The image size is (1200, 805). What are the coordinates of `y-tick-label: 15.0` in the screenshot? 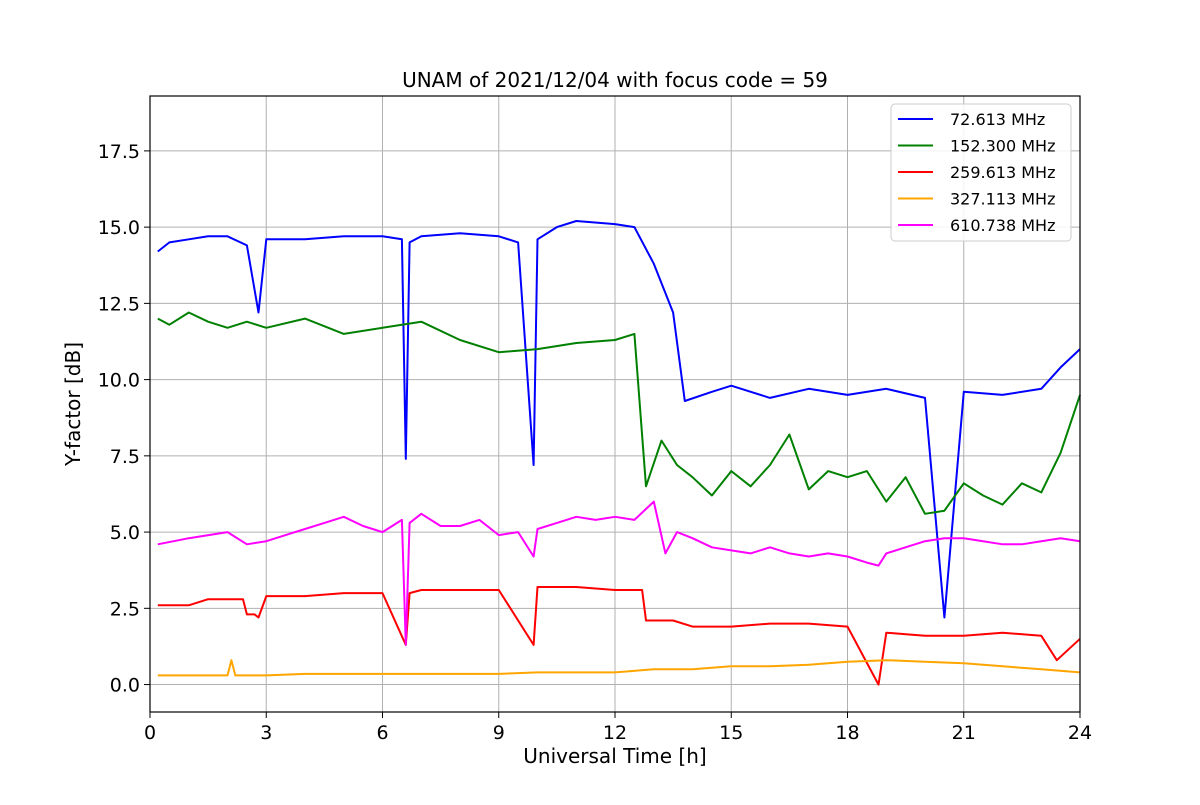 It's located at (119, 228).